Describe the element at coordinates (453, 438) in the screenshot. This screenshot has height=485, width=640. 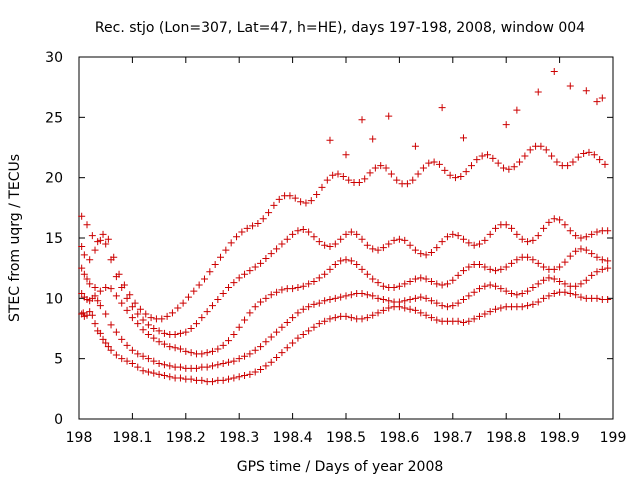
I see `x-tick-label: 198.7` at that location.